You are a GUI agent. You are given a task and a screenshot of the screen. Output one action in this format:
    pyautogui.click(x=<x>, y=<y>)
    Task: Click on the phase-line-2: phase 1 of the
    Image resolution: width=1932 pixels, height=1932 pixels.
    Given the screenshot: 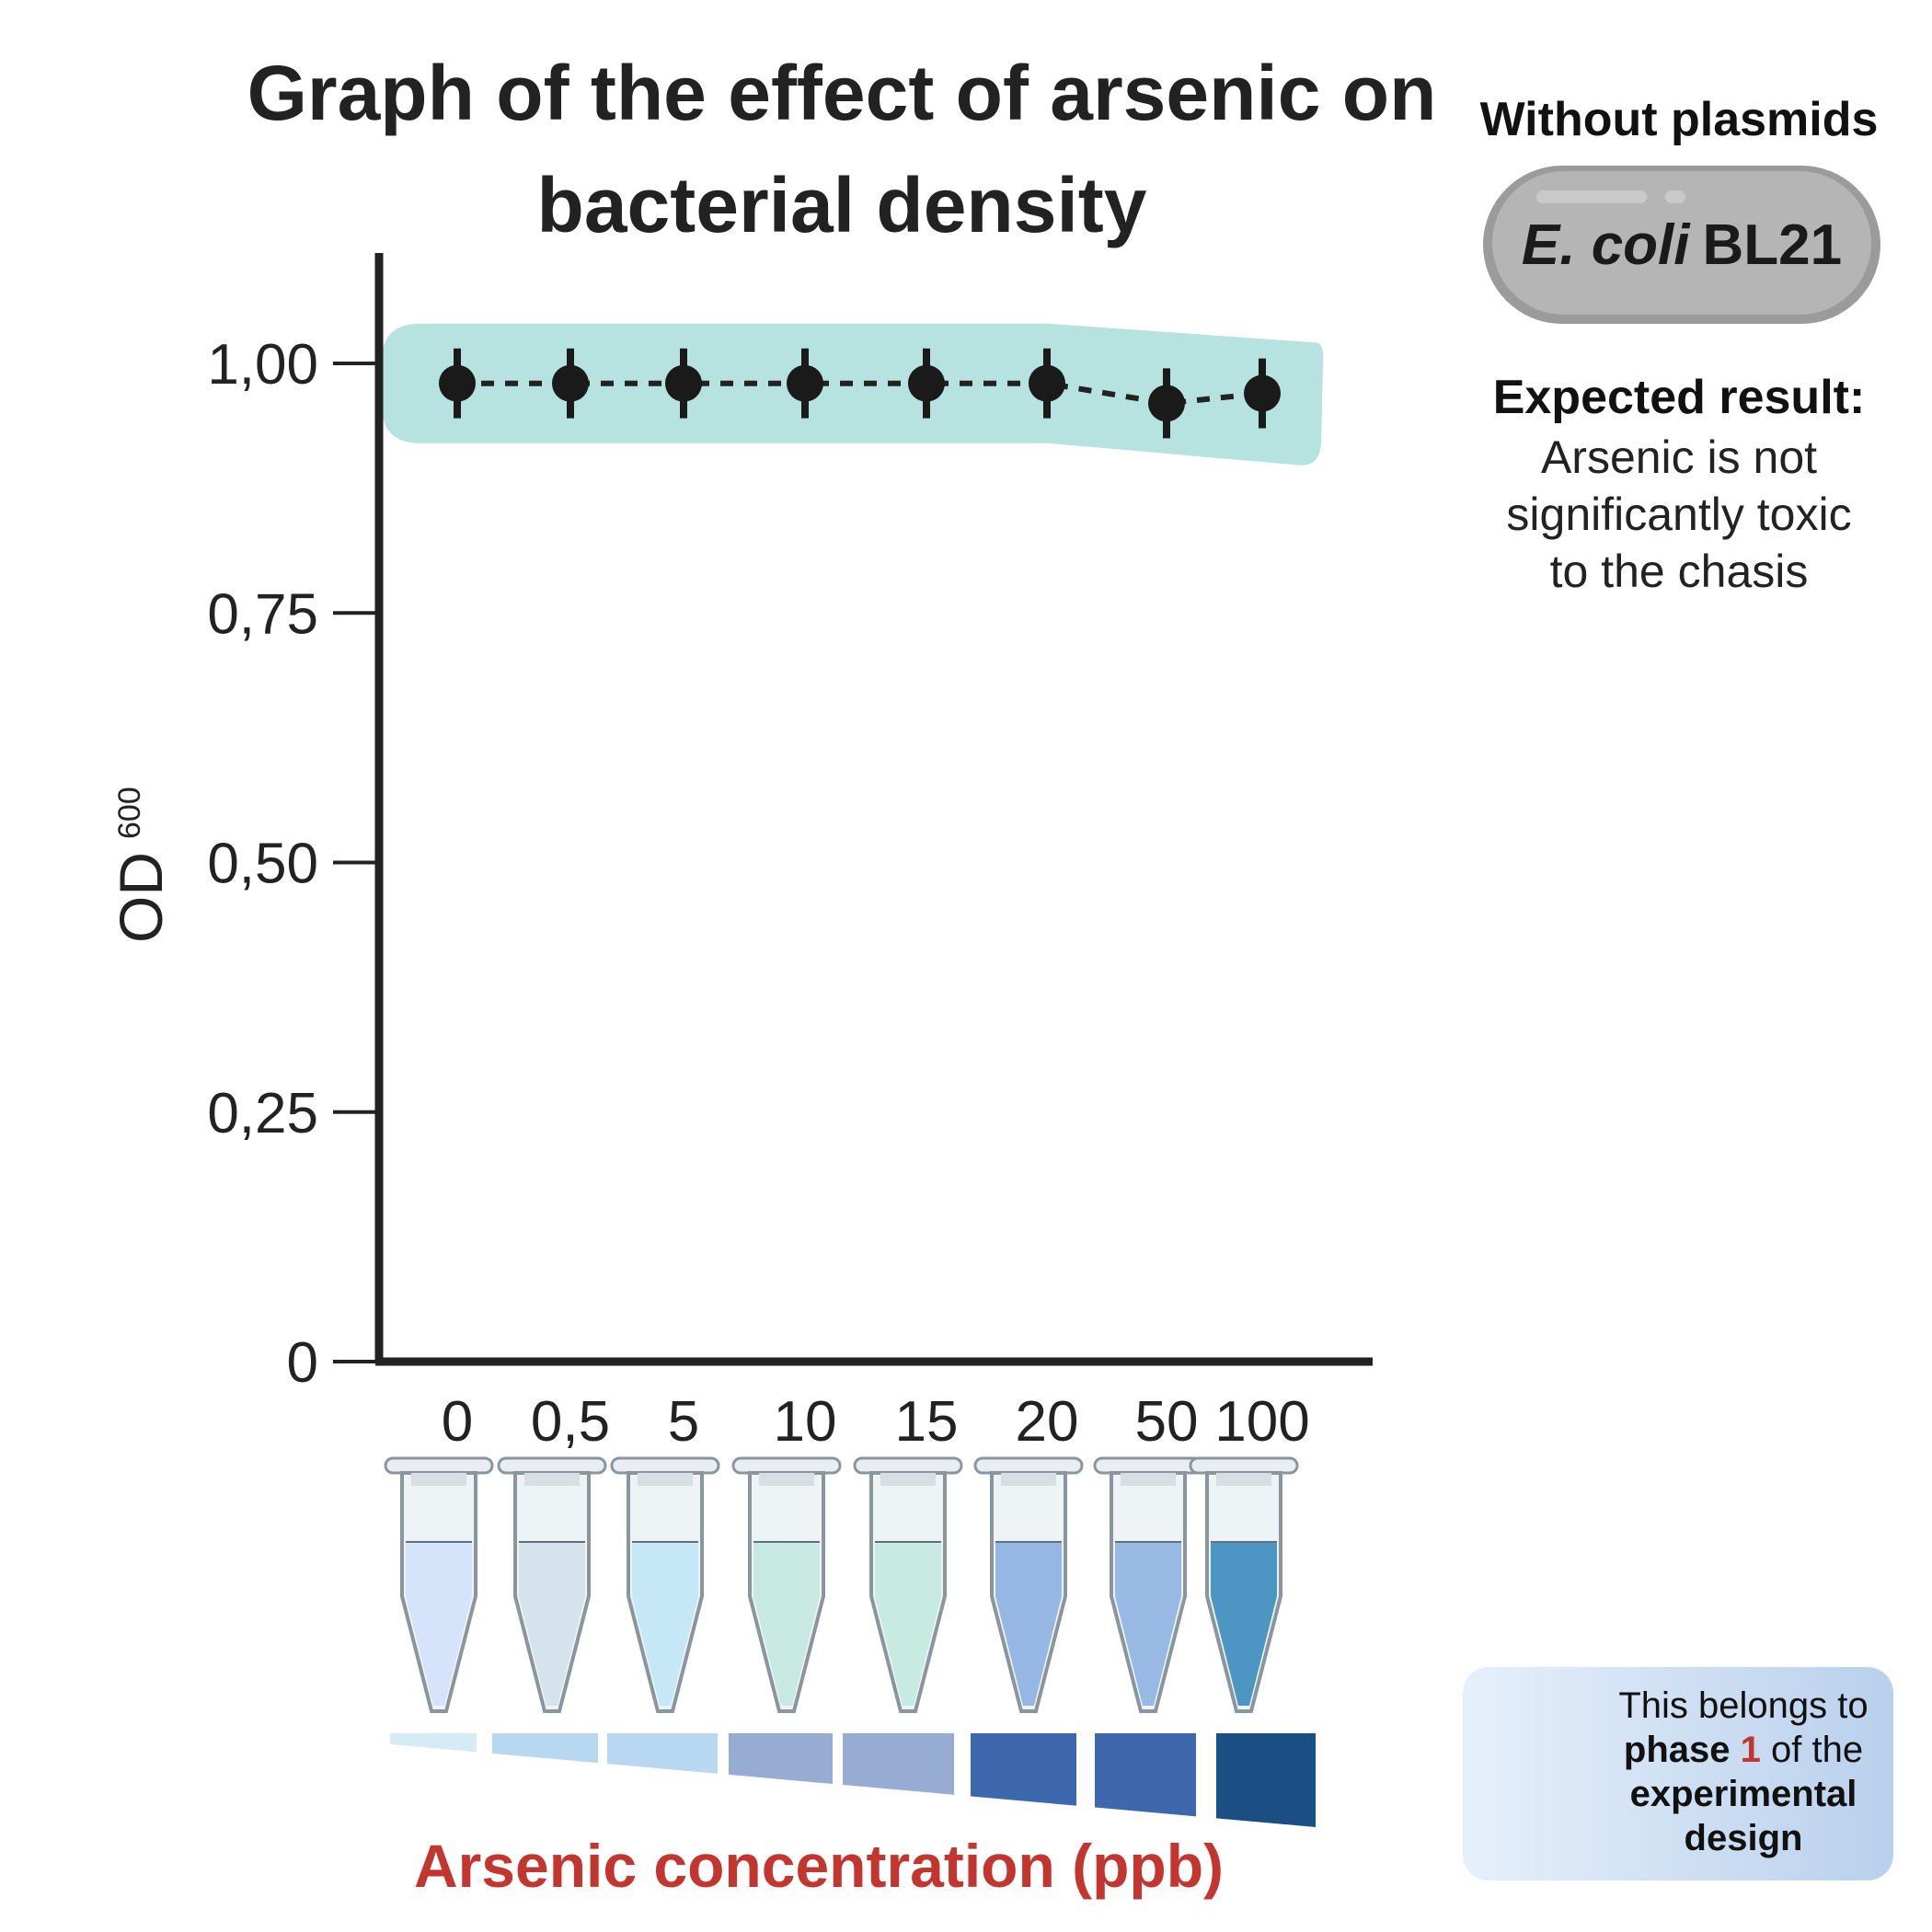 What is the action you would take?
    pyautogui.click(x=1743, y=1750)
    